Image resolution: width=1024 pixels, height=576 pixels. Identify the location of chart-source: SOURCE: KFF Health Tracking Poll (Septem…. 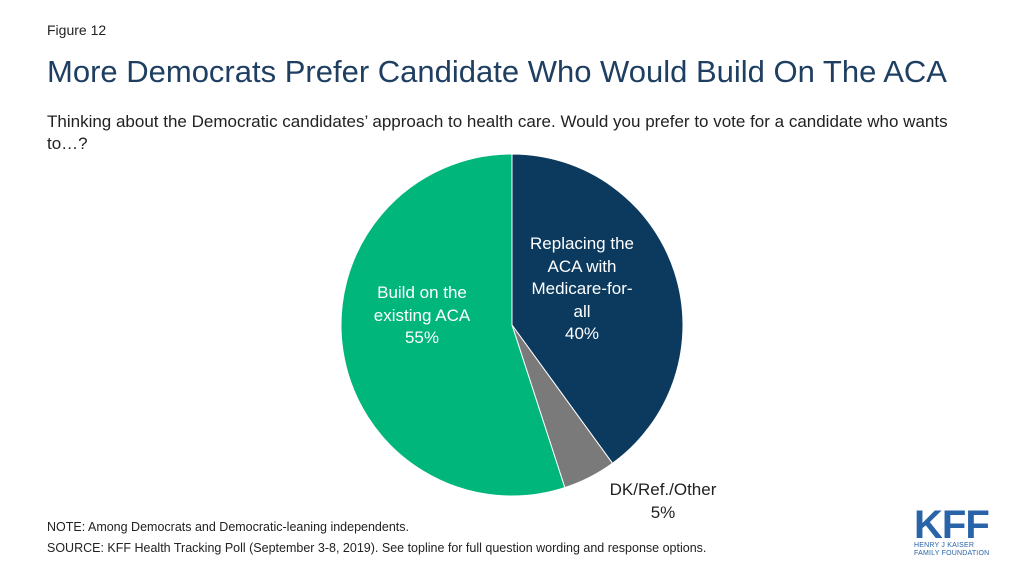
(377, 548).